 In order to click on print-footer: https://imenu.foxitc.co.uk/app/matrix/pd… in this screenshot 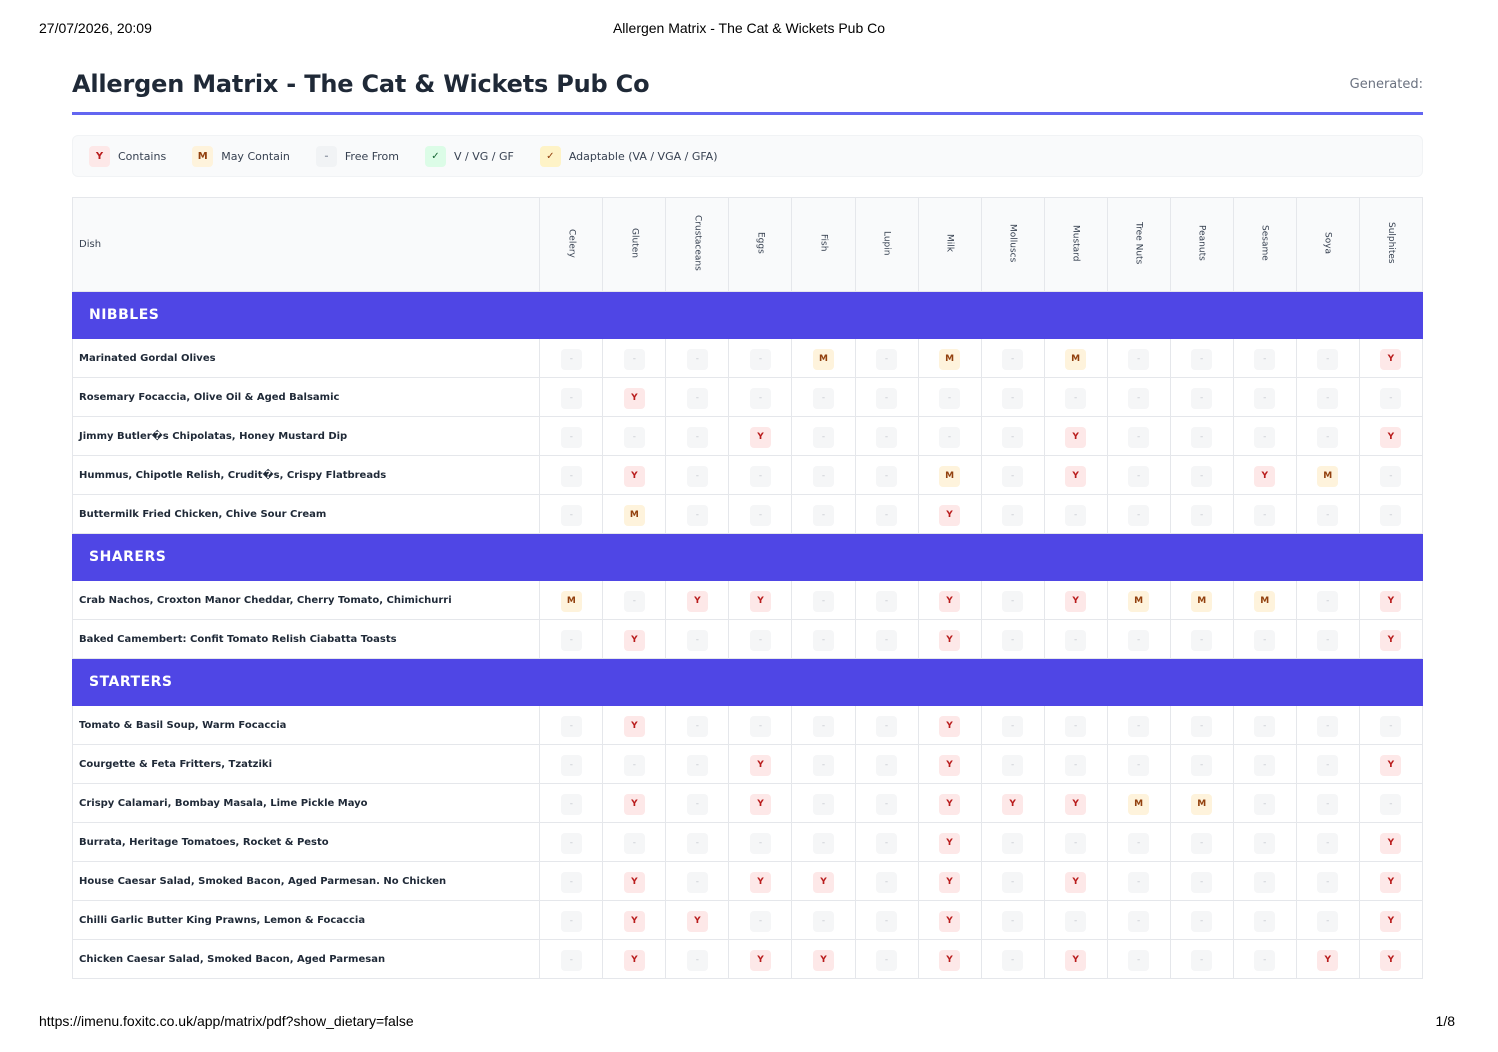, I will do `click(747, 1021)`.